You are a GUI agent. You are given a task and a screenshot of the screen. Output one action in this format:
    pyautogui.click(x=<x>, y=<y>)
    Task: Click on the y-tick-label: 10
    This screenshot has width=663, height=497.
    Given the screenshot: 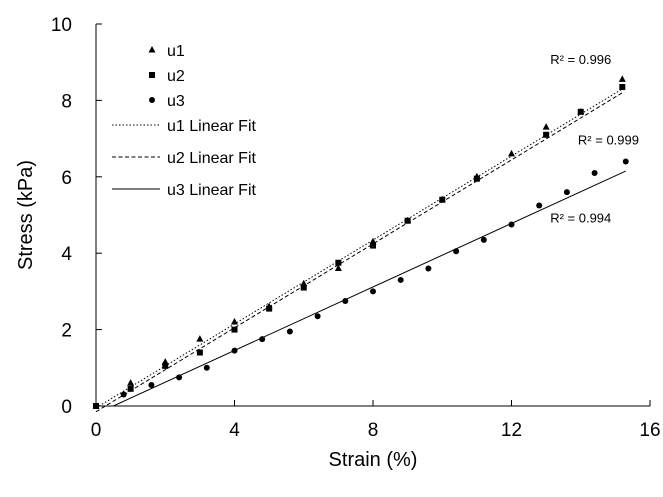 What is the action you would take?
    pyautogui.click(x=61, y=25)
    